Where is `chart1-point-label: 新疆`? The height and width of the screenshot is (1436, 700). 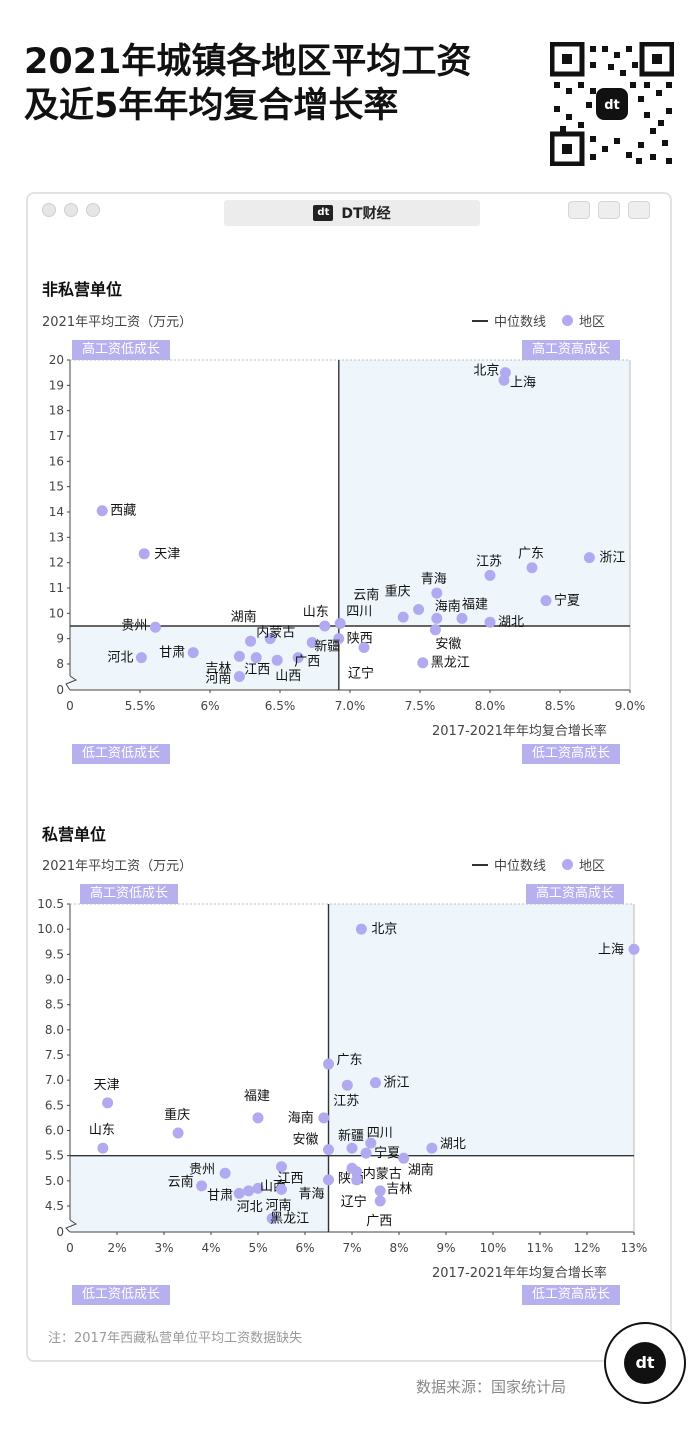
chart1-point-label: 新疆 is located at coordinates (327, 646).